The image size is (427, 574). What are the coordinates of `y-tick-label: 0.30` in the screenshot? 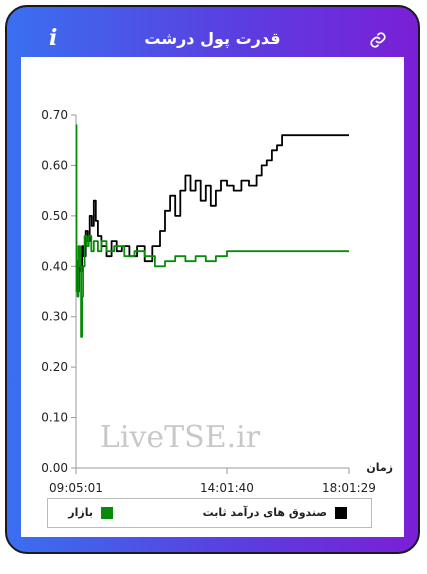 It's located at (54, 317).